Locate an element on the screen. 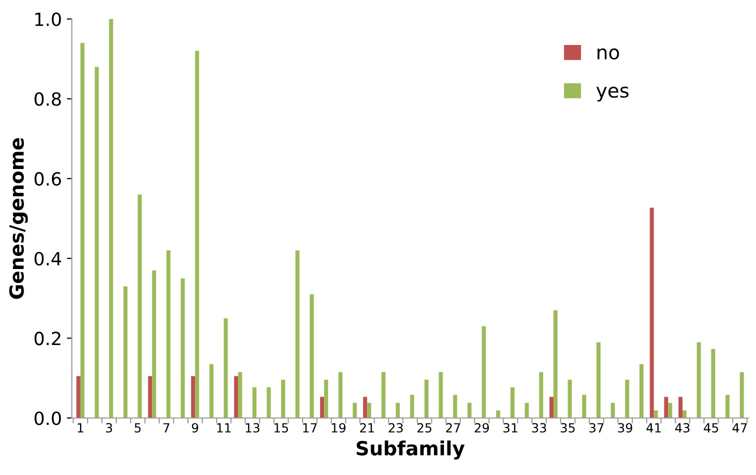 Image resolution: width=756 pixels, height=475 pixels. x-axis-title: Subfamily is located at coordinates (410, 450).